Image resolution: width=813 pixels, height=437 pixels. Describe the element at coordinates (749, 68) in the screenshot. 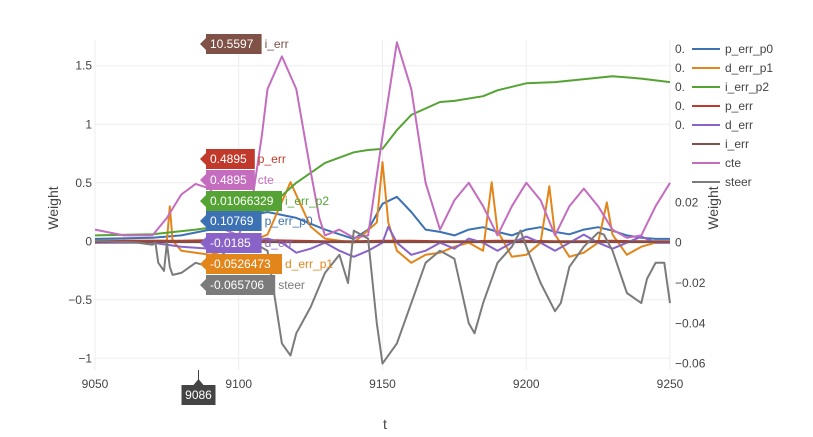

I see `legend-label-d_err_p1: d_err_p1` at that location.